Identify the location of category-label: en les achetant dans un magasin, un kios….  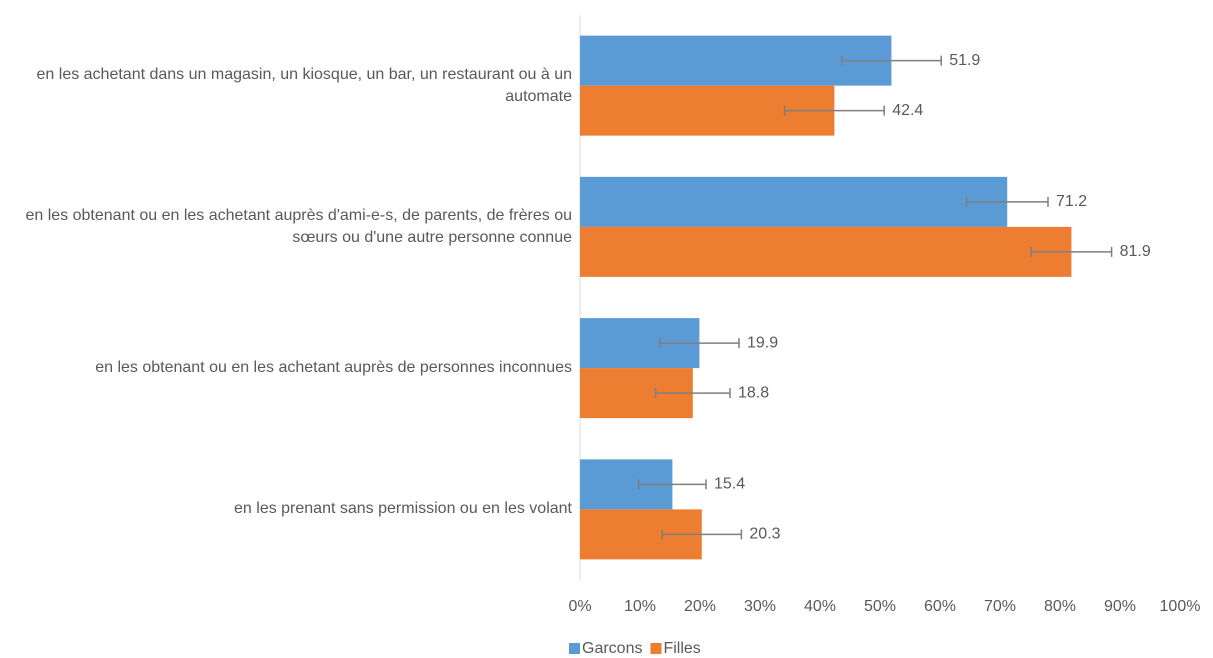
(304, 85).